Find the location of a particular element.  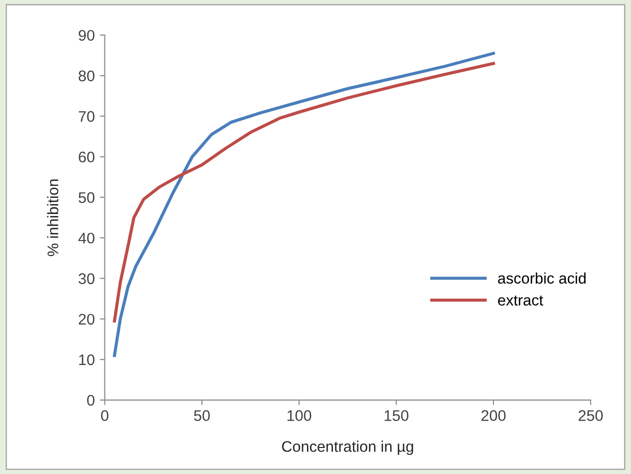

legend-label: extract is located at coordinates (521, 301).